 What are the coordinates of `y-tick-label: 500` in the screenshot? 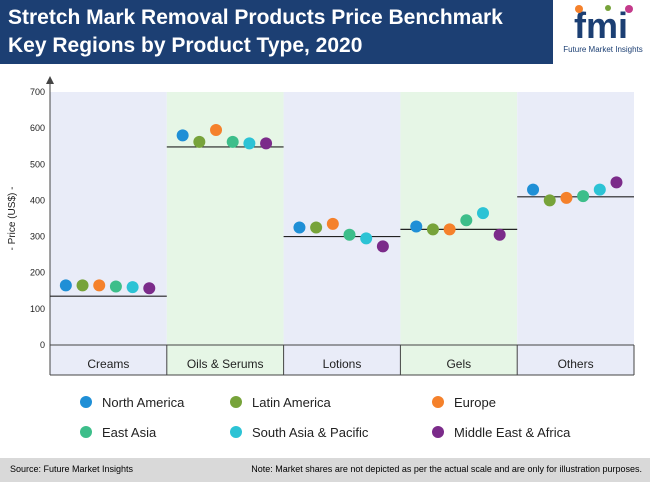 It's located at (37, 164).